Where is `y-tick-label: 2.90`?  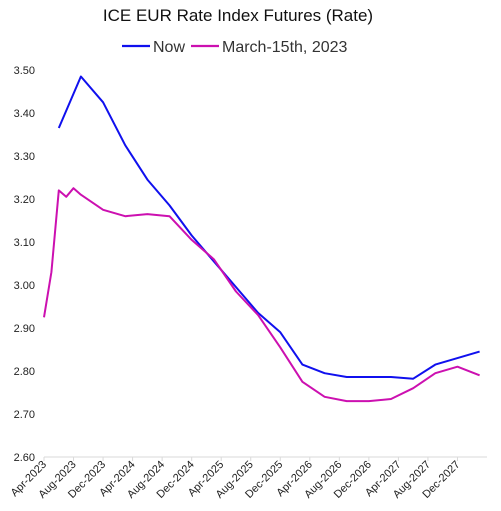
y-tick-label: 2.90 is located at coordinates (24, 329).